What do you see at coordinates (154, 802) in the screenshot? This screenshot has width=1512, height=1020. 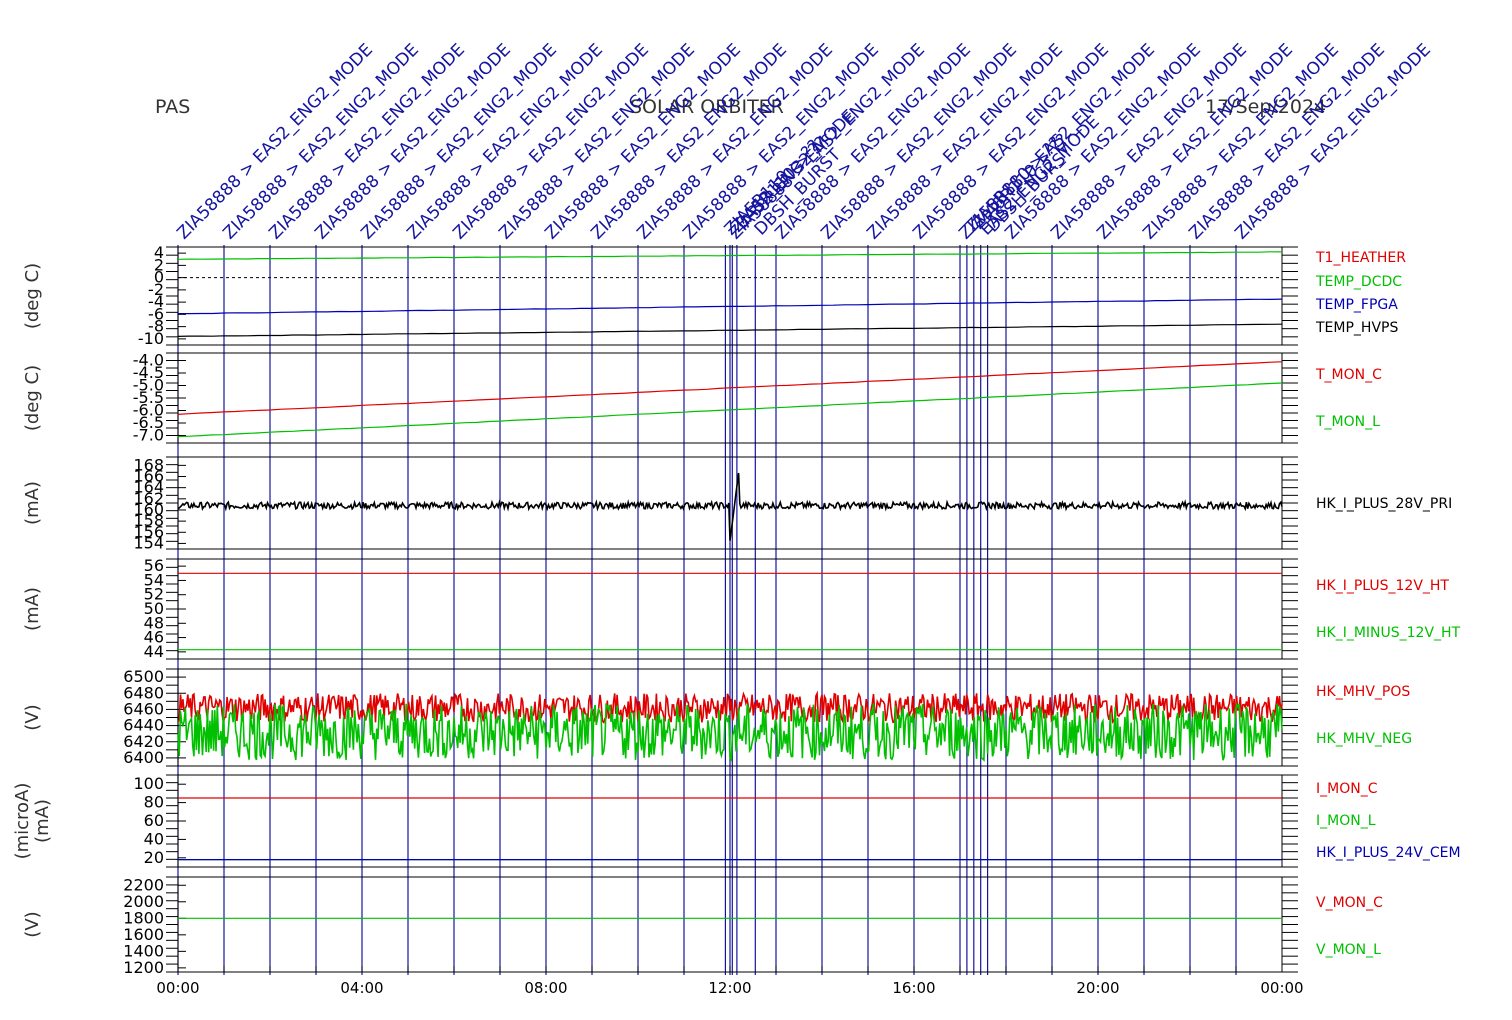 I see `y-tick-label: 80` at bounding box center [154, 802].